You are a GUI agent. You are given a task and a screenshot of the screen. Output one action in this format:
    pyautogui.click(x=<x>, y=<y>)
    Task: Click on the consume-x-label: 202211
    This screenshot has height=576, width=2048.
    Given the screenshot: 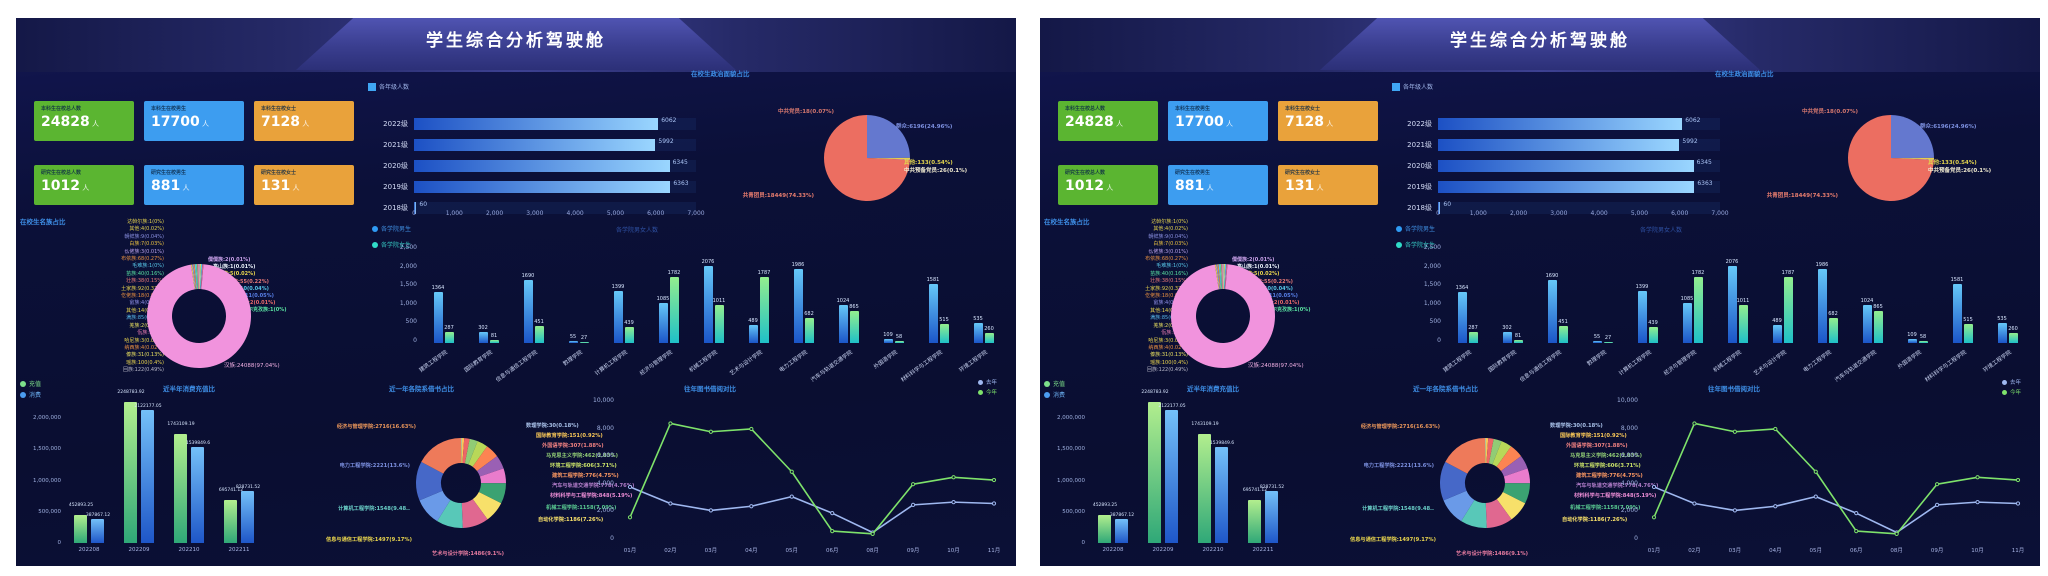 What is the action you would take?
    pyautogui.click(x=1263, y=550)
    